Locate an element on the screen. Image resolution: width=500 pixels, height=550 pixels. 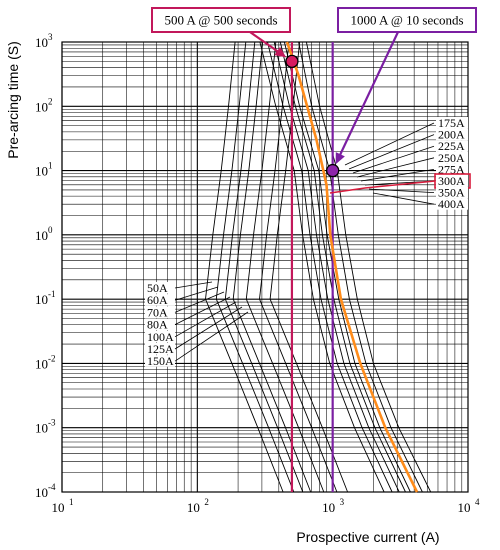
rating-leader-80A is located at coordinates (202, 310).